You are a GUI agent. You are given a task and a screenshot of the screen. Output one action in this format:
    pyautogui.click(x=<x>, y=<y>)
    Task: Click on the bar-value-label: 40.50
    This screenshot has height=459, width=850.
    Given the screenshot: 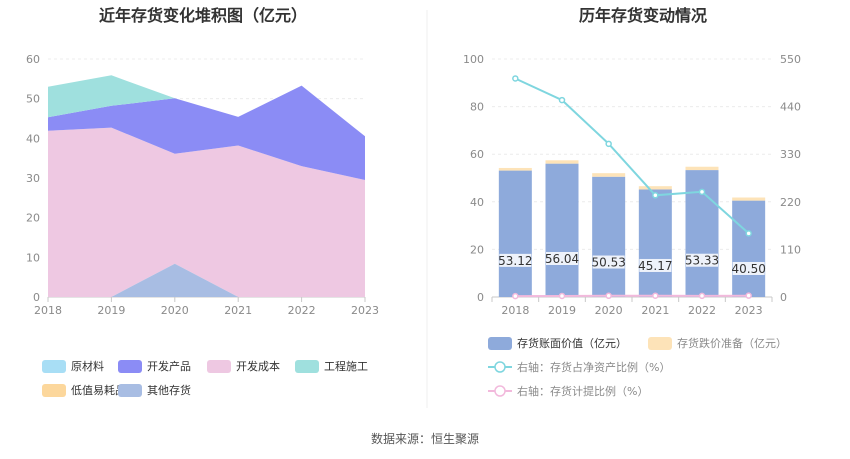 What is the action you would take?
    pyautogui.click(x=748, y=269)
    